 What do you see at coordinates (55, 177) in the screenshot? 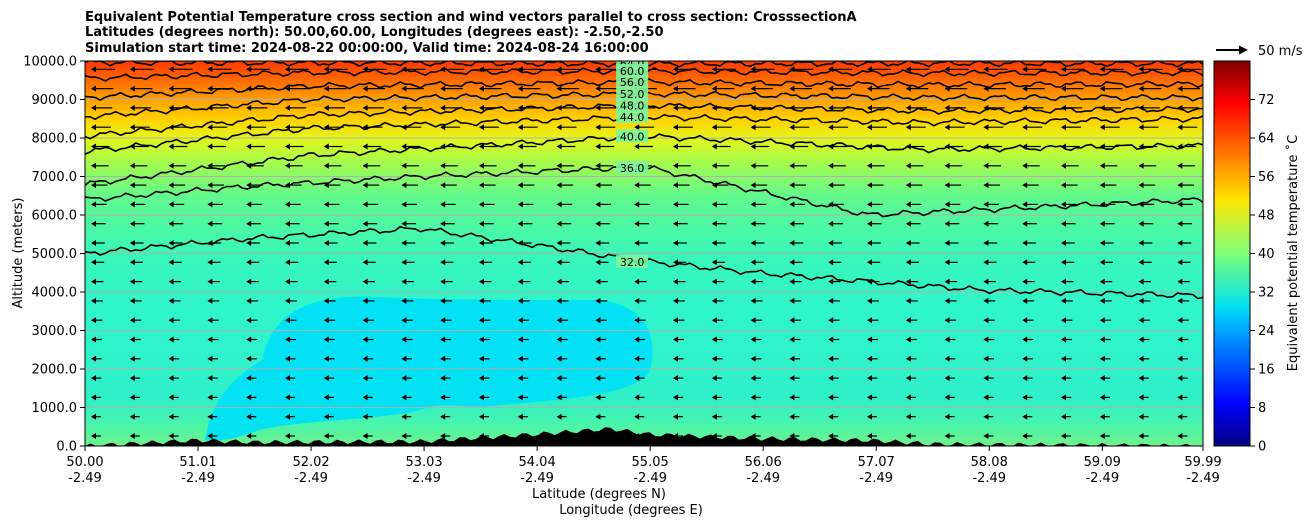
I see `y-tick-label: 7000.0` at bounding box center [55, 177].